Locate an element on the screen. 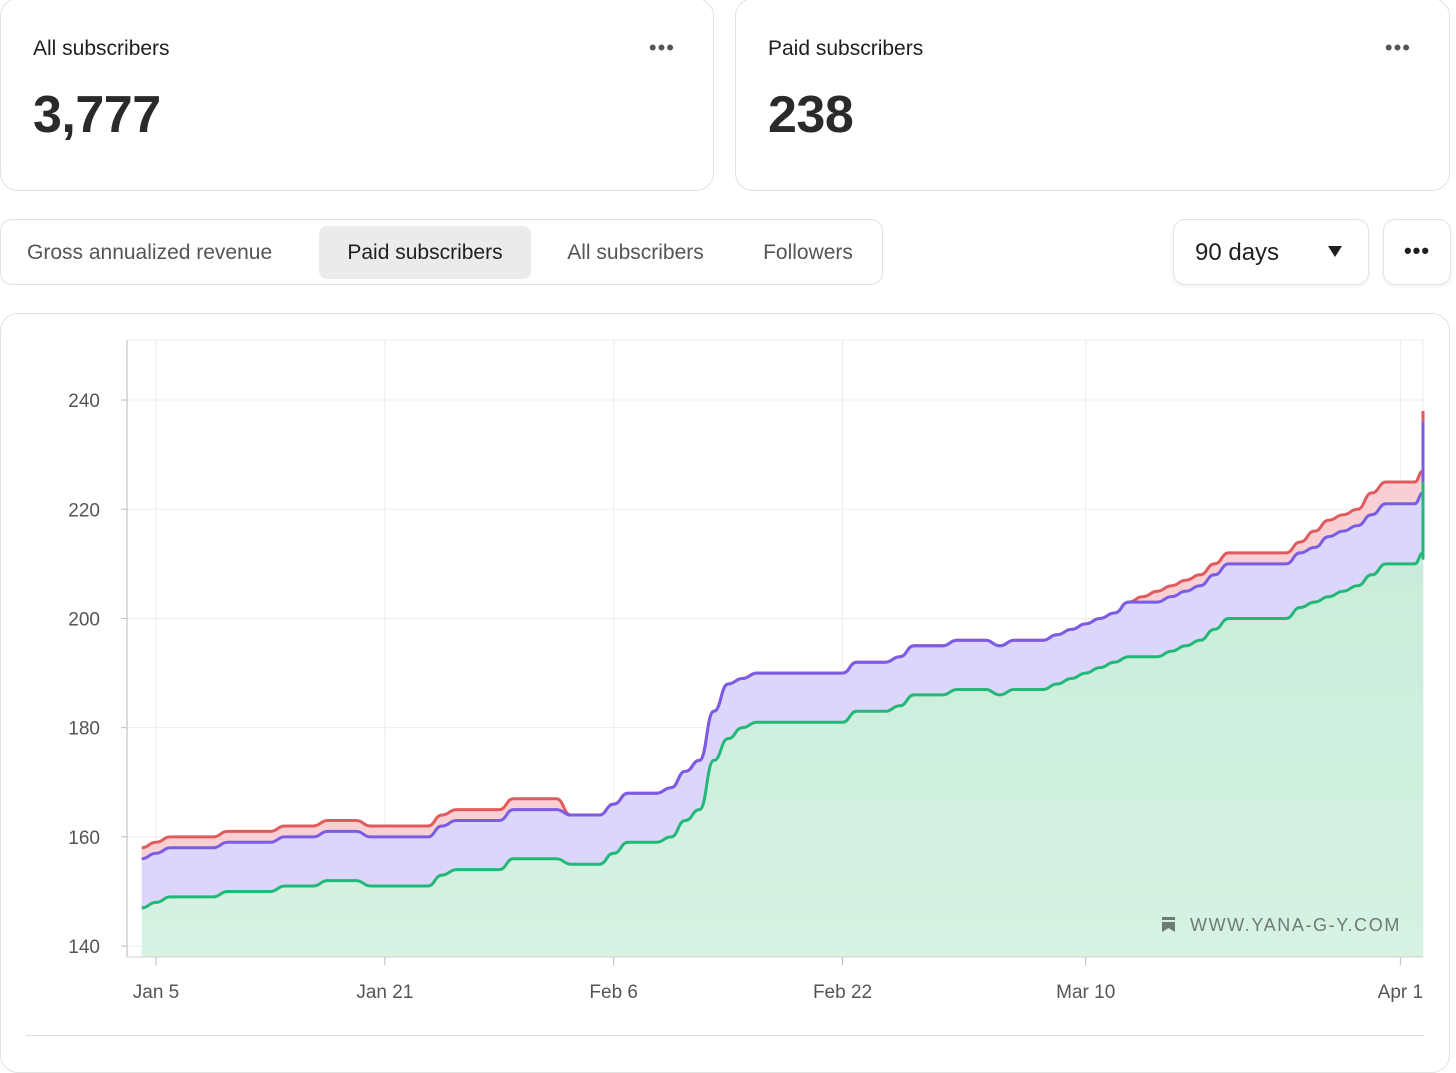  caret-down-icon is located at coordinates (1335, 251).